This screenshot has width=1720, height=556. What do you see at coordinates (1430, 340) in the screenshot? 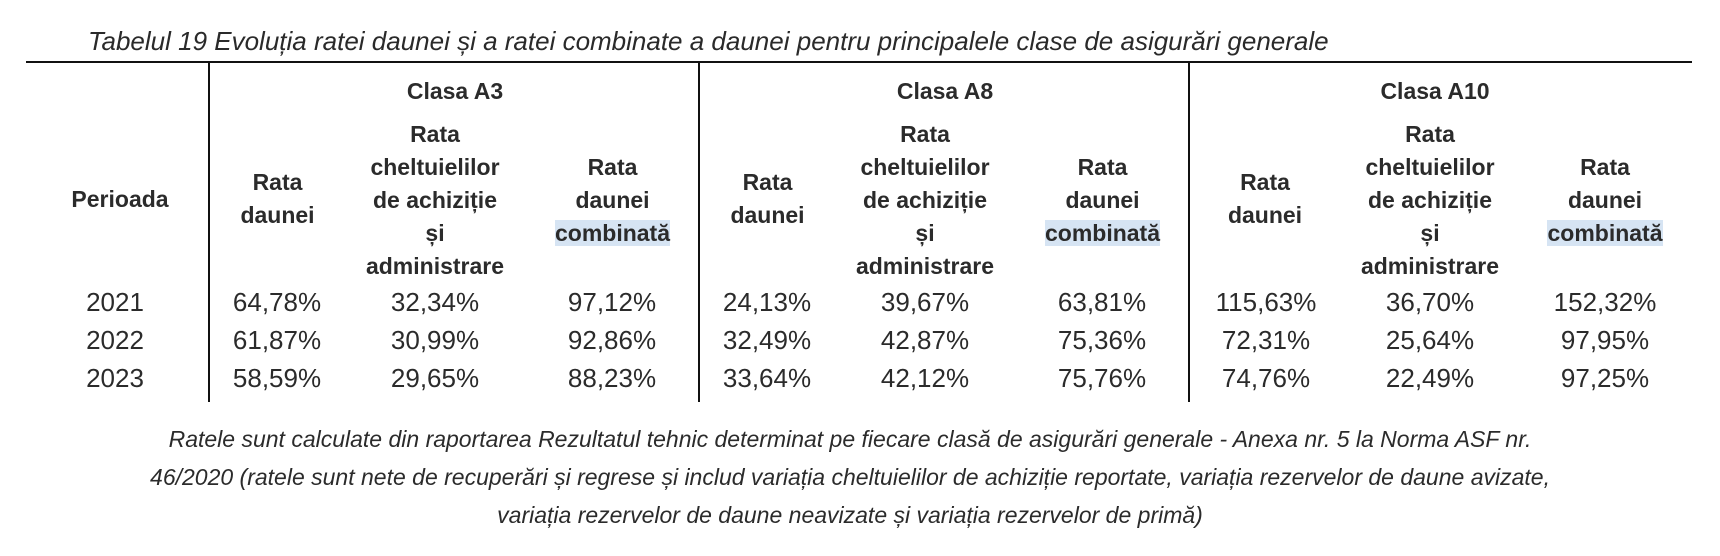
I see `table-cell: 25,64%` at bounding box center [1430, 340].